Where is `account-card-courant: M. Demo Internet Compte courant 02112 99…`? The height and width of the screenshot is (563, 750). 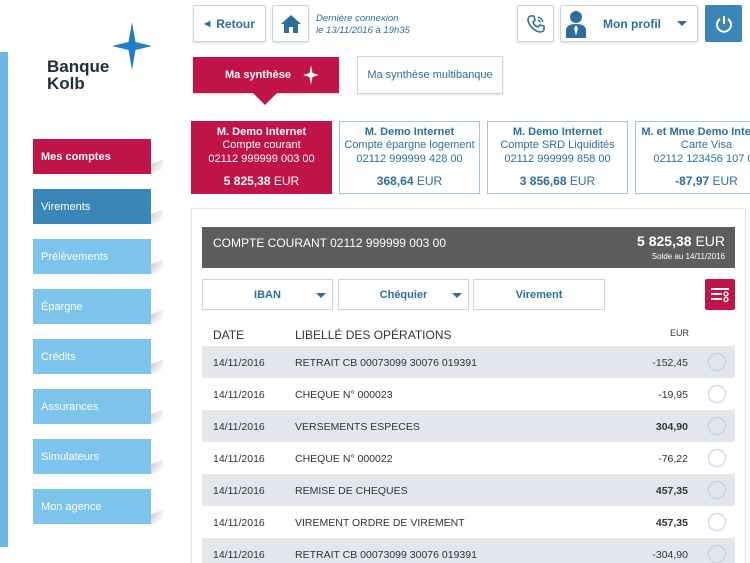
account-card-courant: M. Demo Internet Compte courant 02112 99… is located at coordinates (261, 157).